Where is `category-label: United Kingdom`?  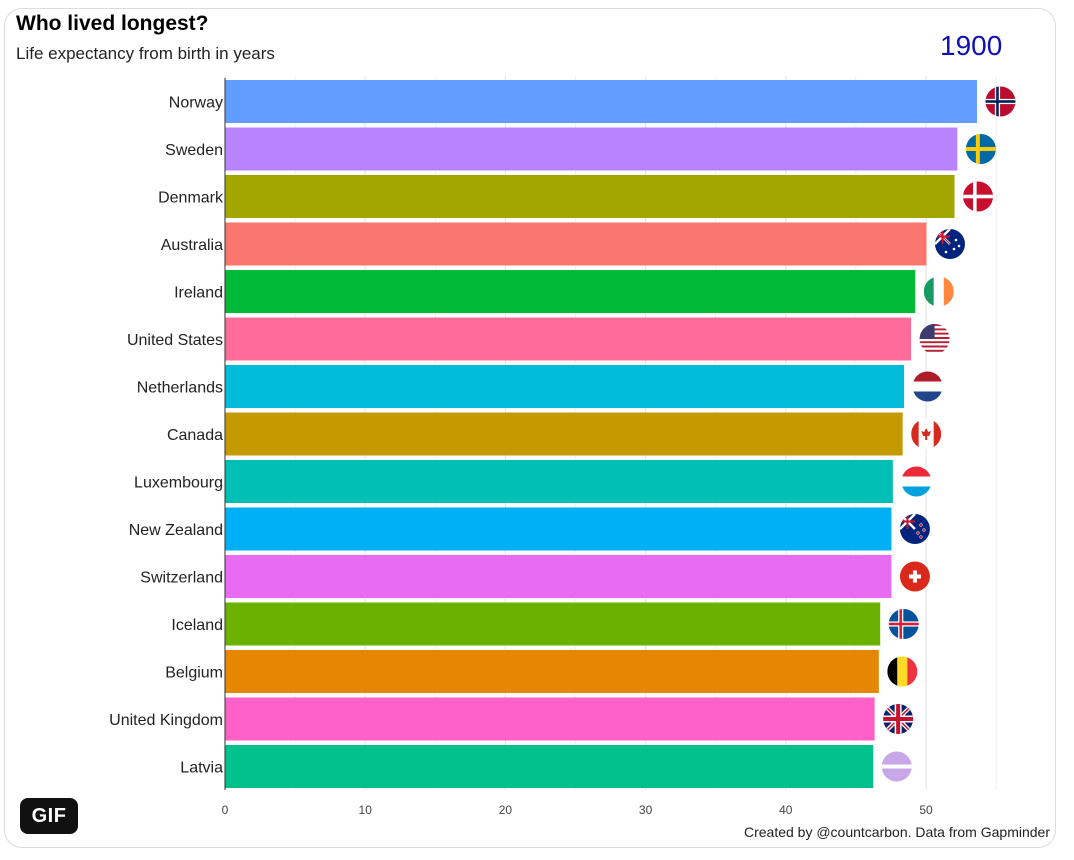
category-label: United Kingdom is located at coordinates (166, 720).